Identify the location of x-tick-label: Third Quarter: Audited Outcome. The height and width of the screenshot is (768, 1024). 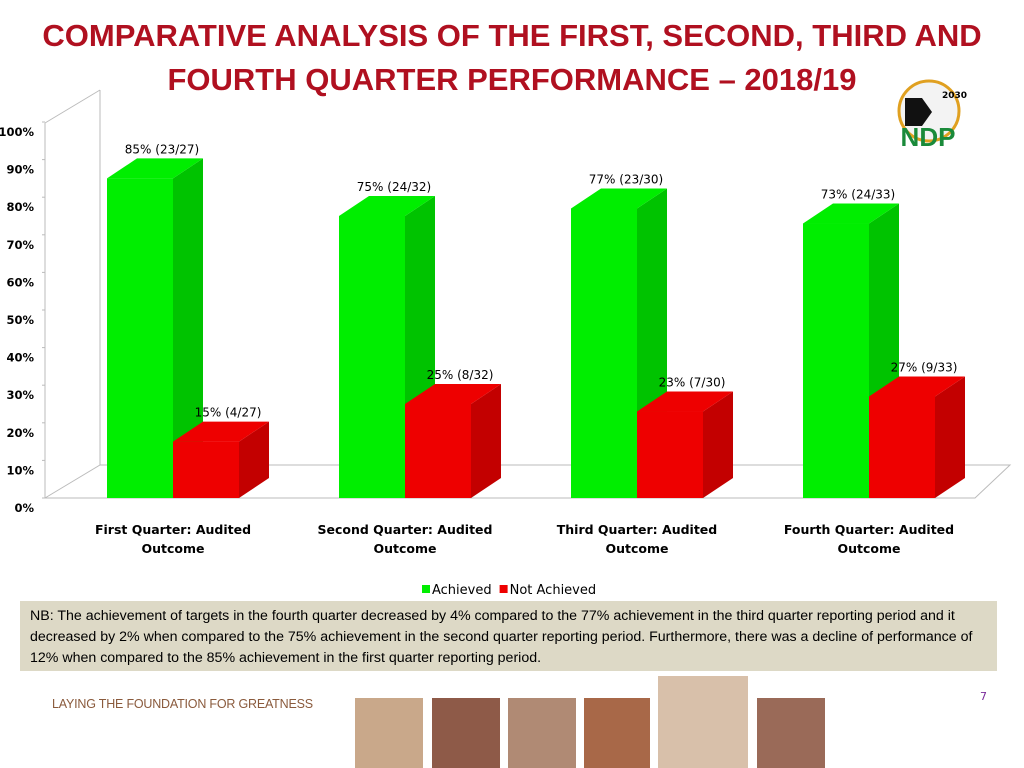
(637, 539).